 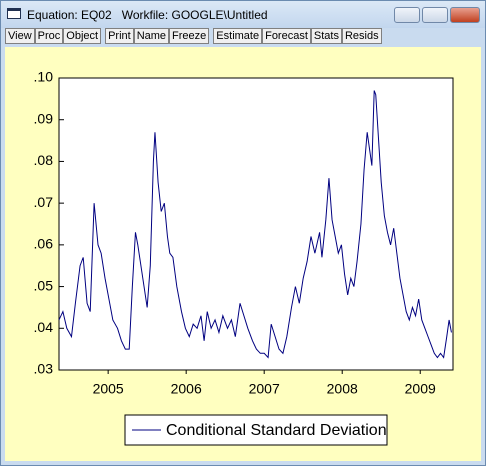 I want to click on y-tick-label: .06, so click(x=44, y=244).